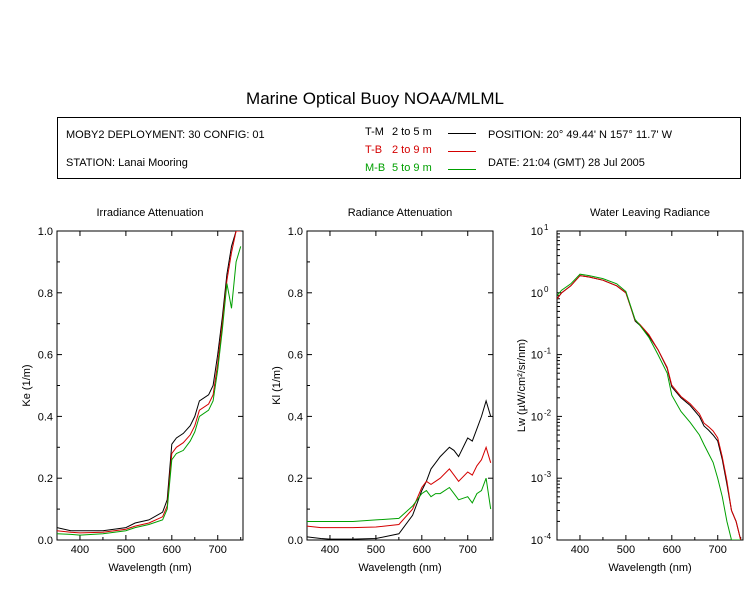  Describe the element at coordinates (149, 213) in the screenshot. I see `chart-1-title: Irradiance Attenuation` at that location.